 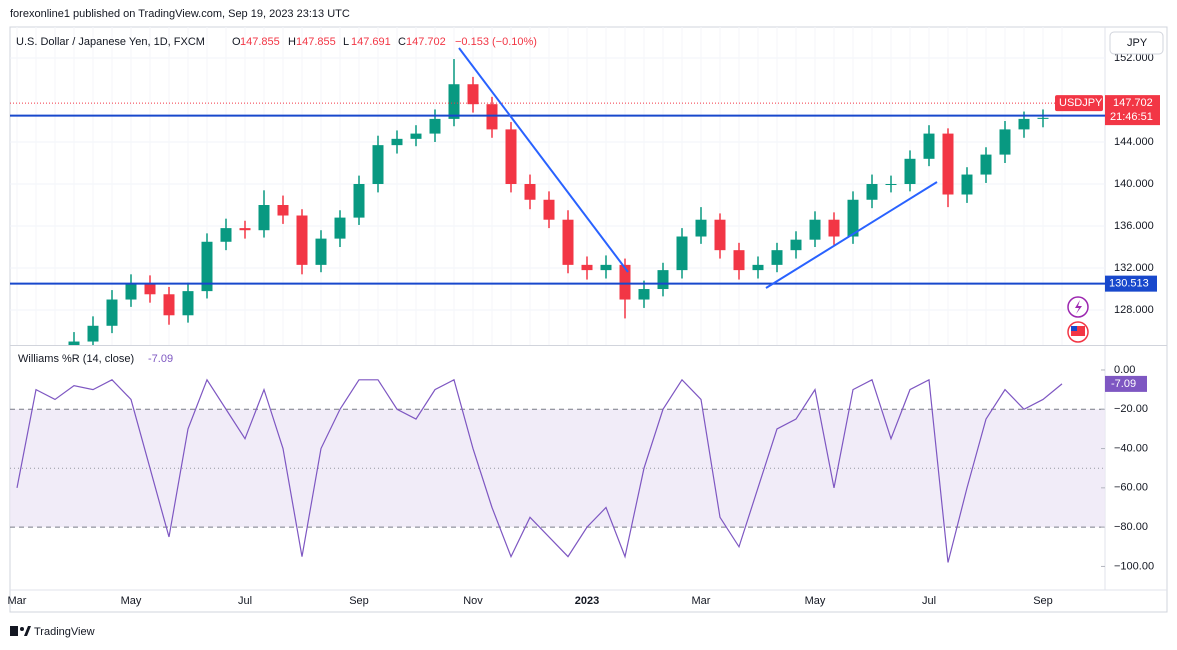 What do you see at coordinates (1131, 488) in the screenshot?
I see `y-tick-label: −60.00` at bounding box center [1131, 488].